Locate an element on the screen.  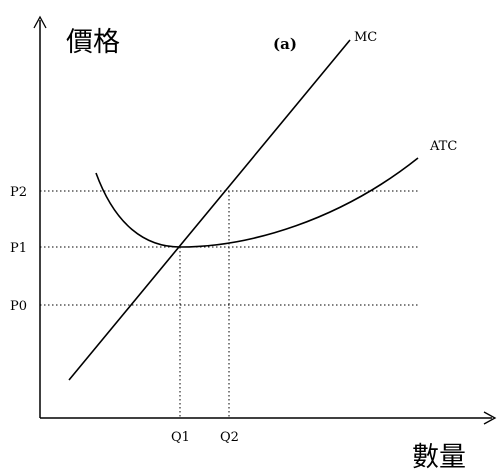
atc-curve is located at coordinates (257, 202).